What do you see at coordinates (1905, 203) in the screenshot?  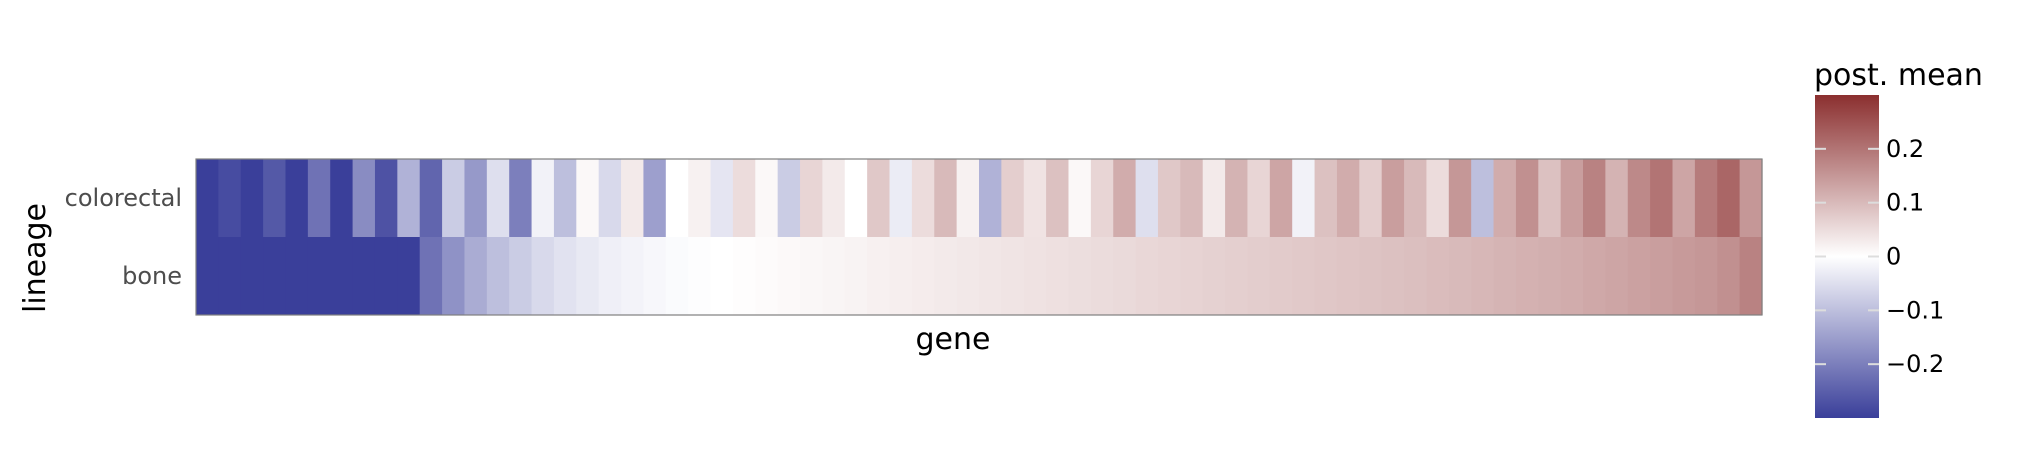 I see `legend-tick-label-3: 0.1` at bounding box center [1905, 203].